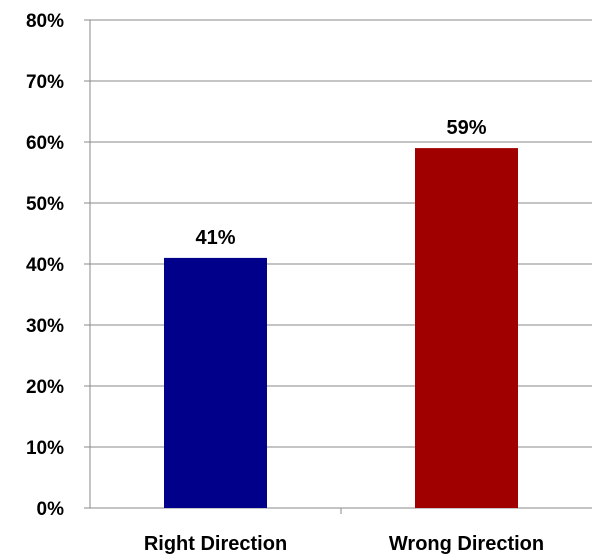 The width and height of the screenshot is (592, 556). Describe the element at coordinates (45, 143) in the screenshot. I see `y-tick-label: 60%` at that location.